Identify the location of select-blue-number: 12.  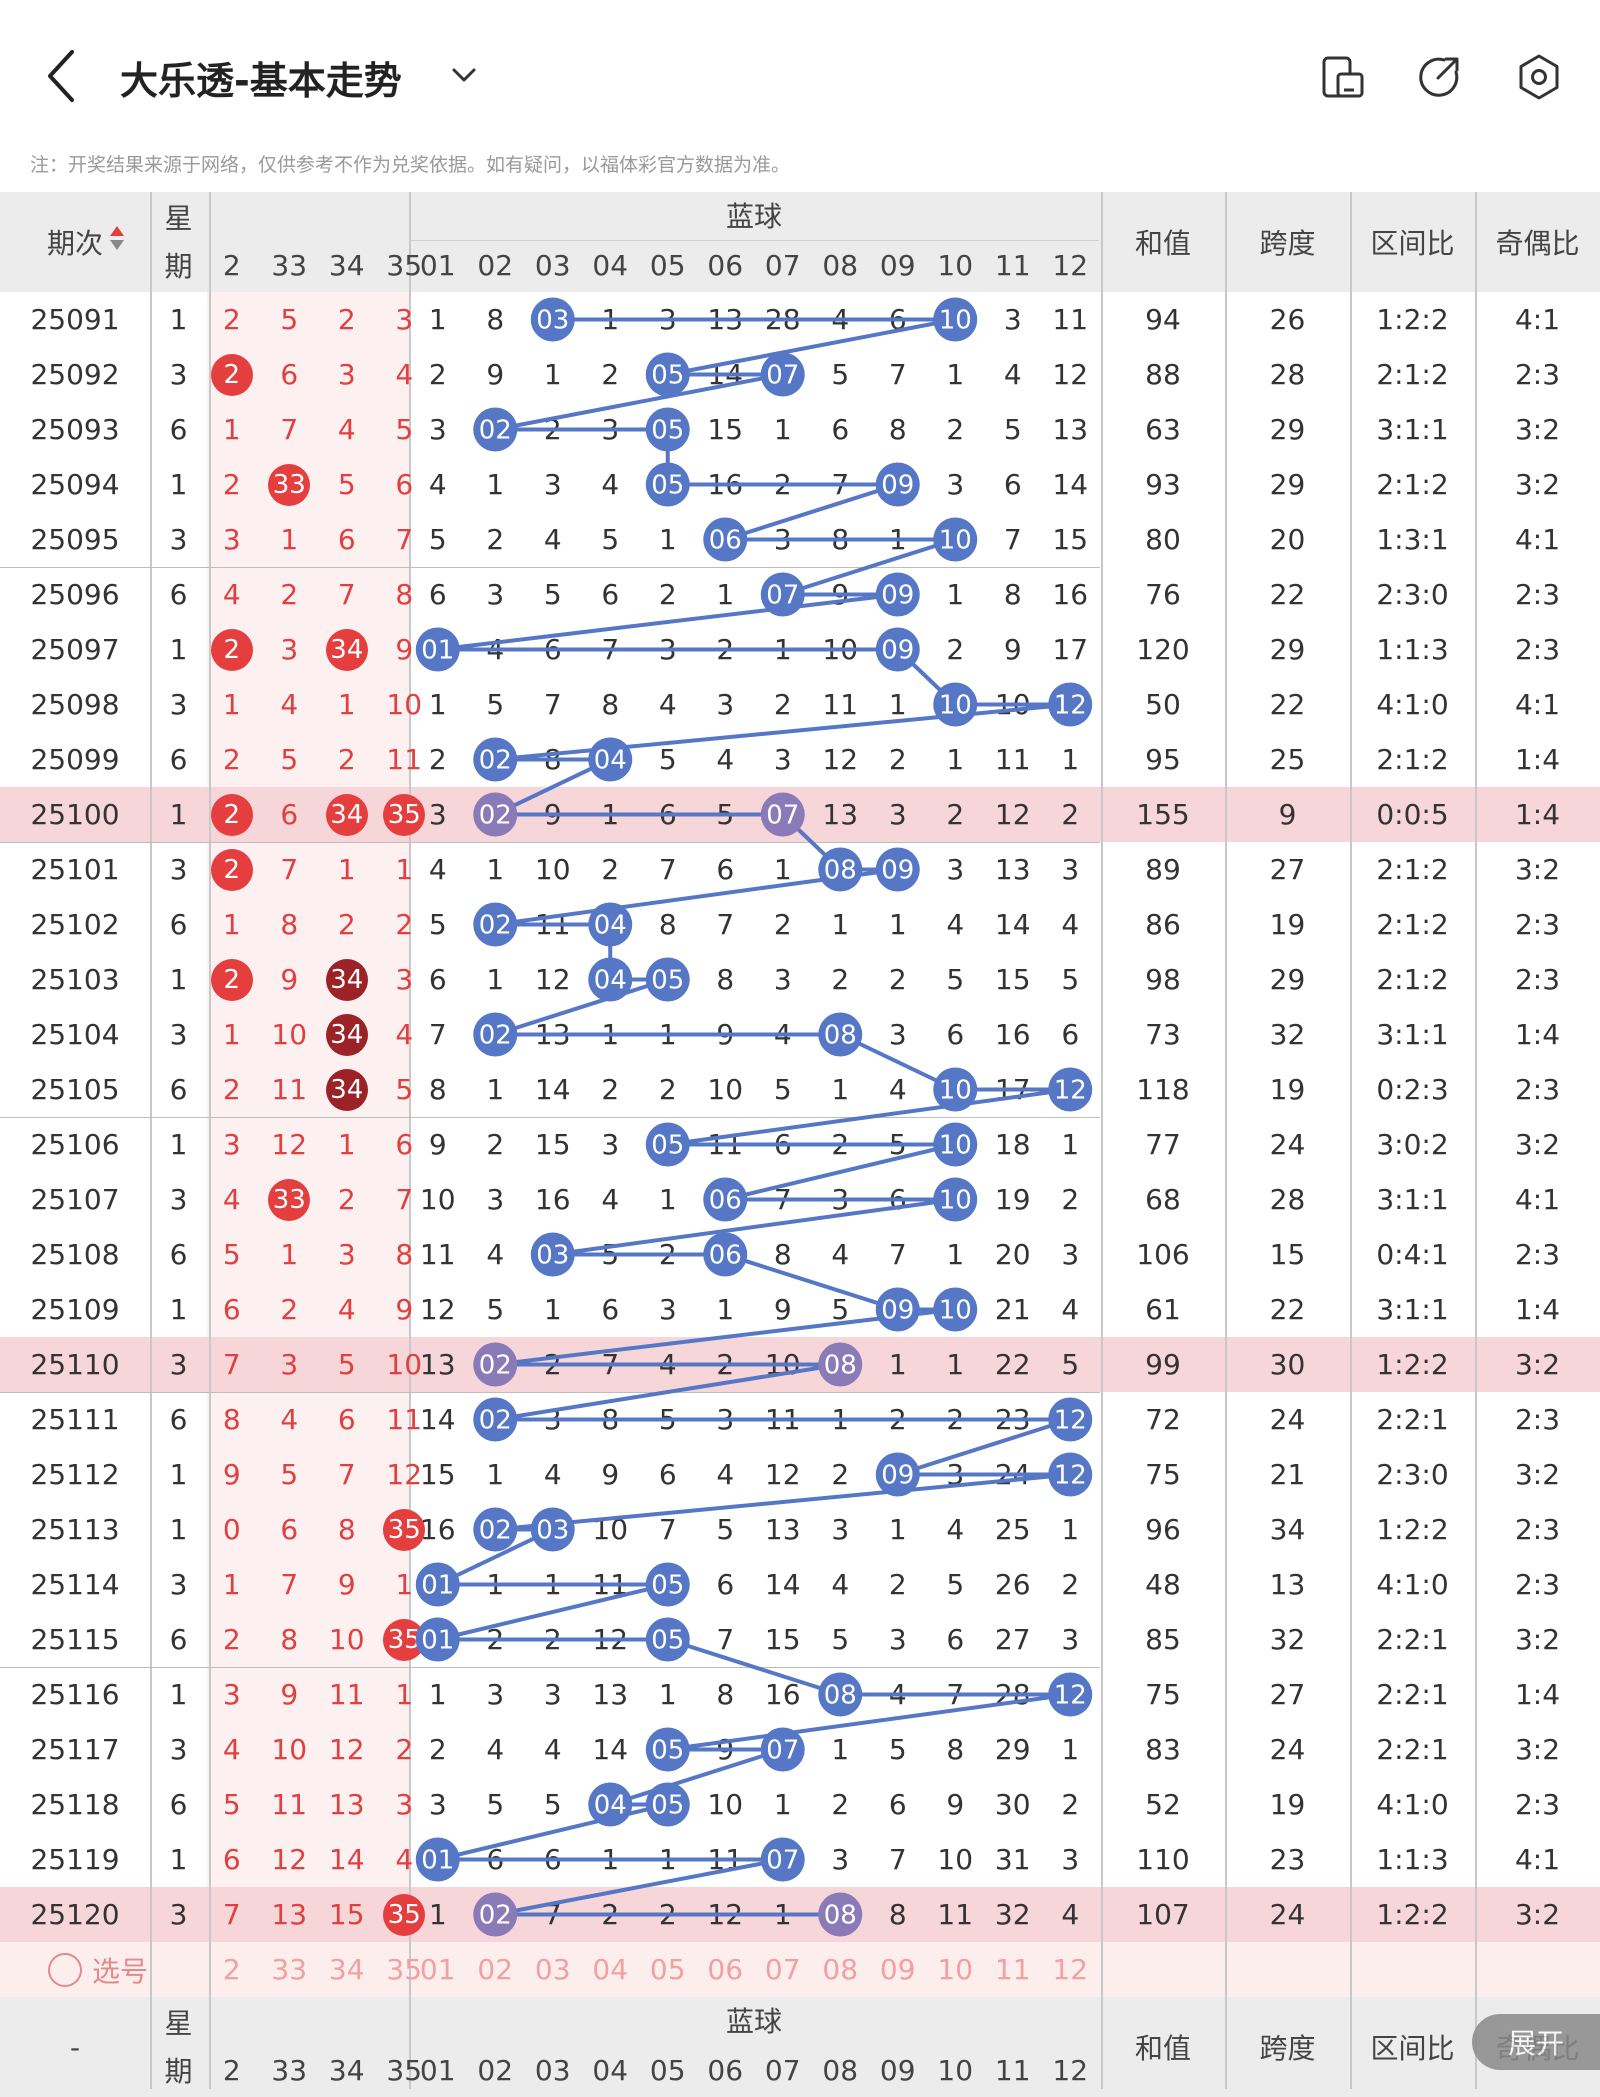
(1070, 1969).